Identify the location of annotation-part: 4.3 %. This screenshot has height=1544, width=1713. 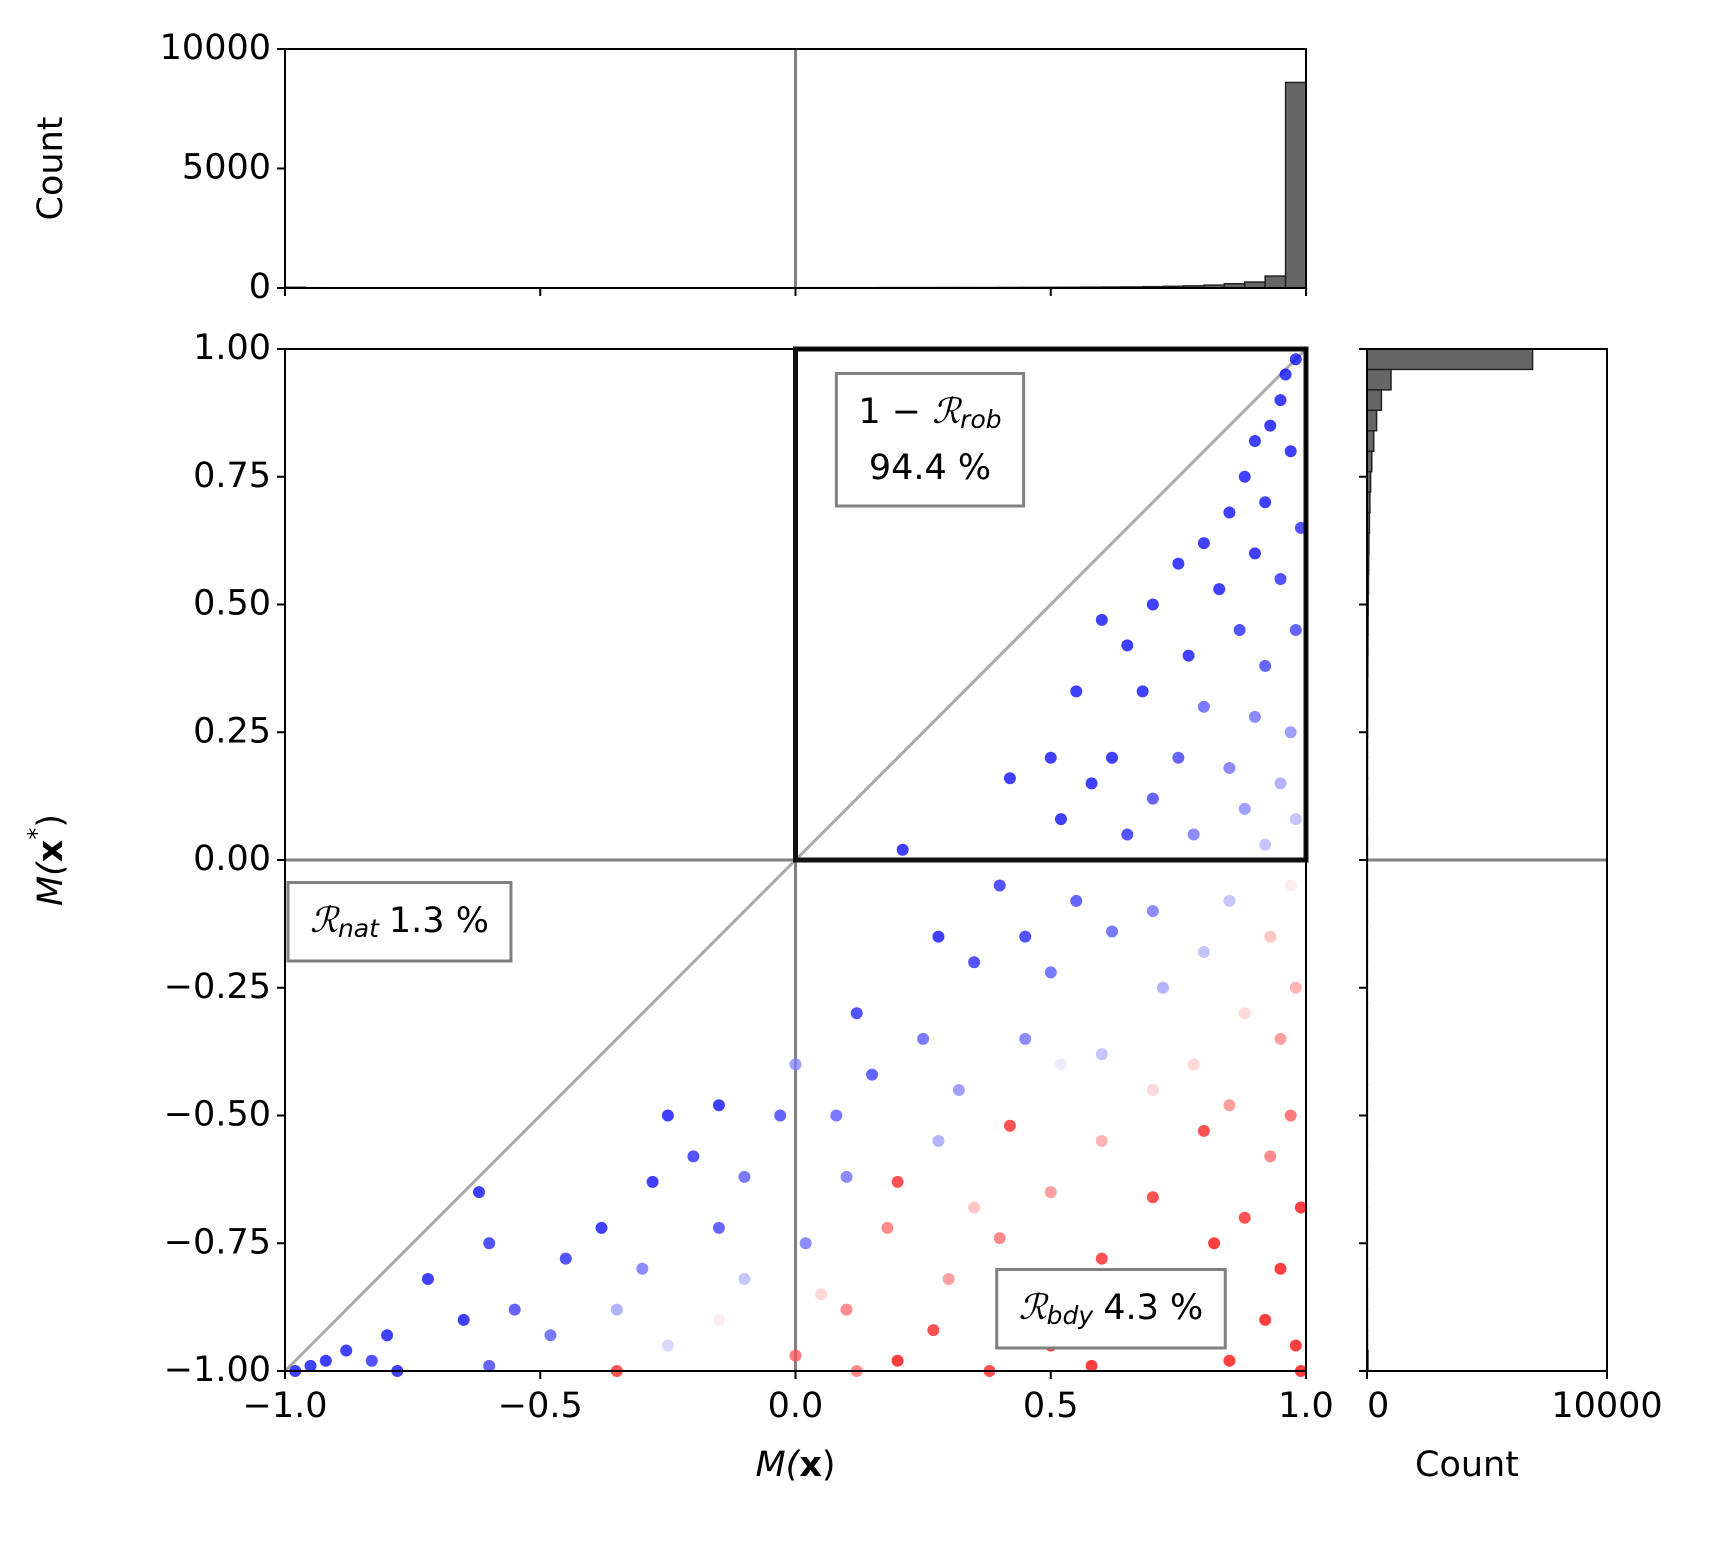
(1153, 1308).